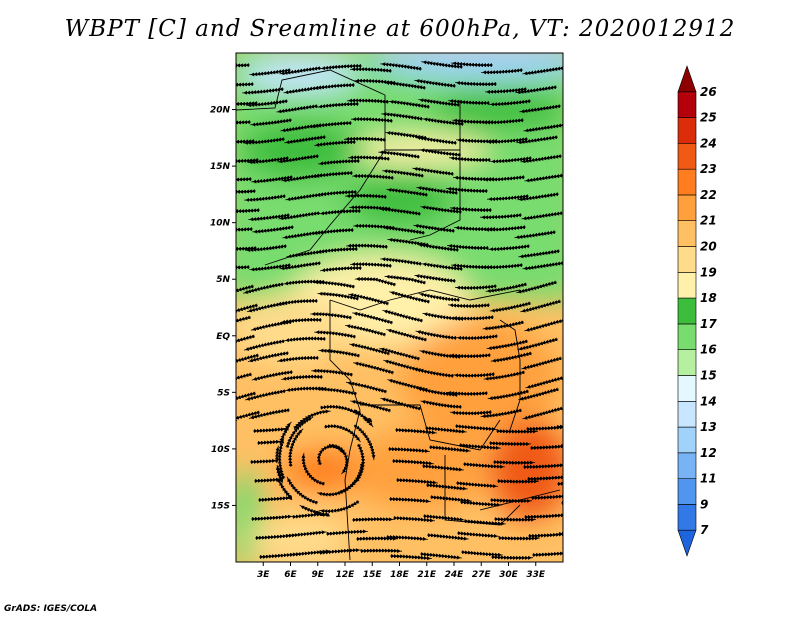 This screenshot has height=618, width=800. What do you see at coordinates (400, 575) in the screenshot?
I see `x-tick-label: 18E` at bounding box center [400, 575].